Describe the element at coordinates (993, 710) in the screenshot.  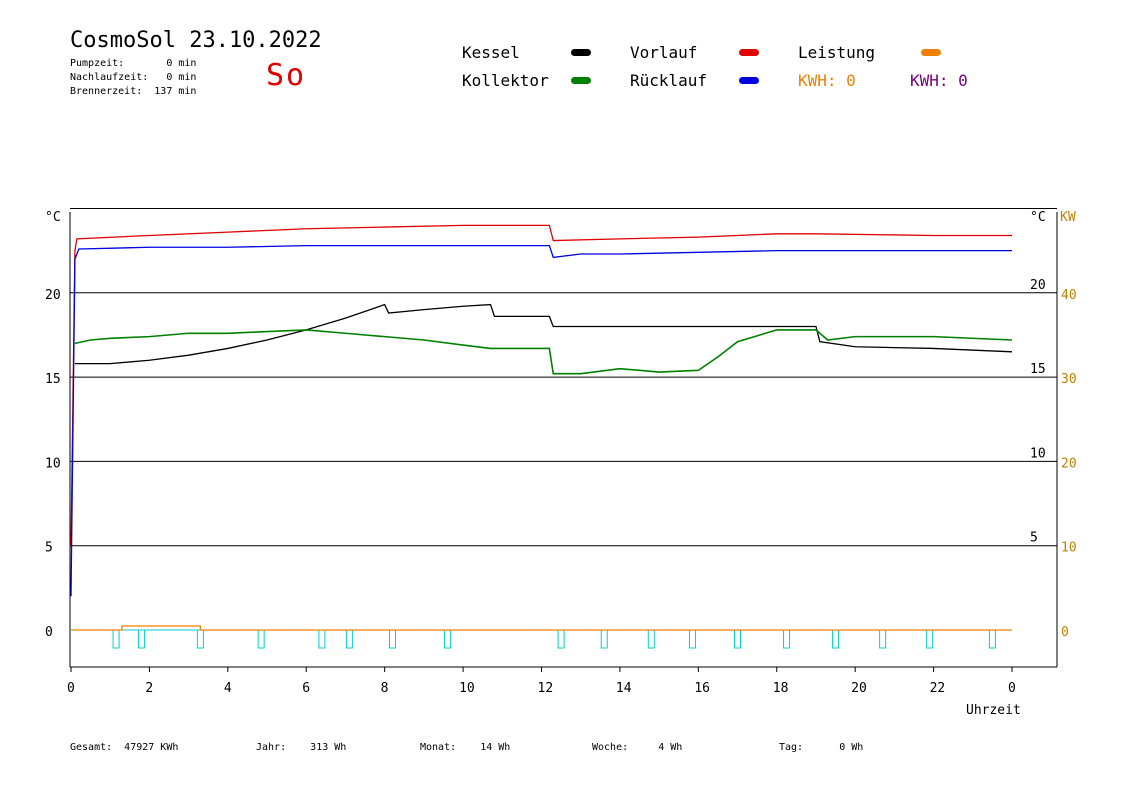
I see `x-axis-label: Uhrzeit` at that location.